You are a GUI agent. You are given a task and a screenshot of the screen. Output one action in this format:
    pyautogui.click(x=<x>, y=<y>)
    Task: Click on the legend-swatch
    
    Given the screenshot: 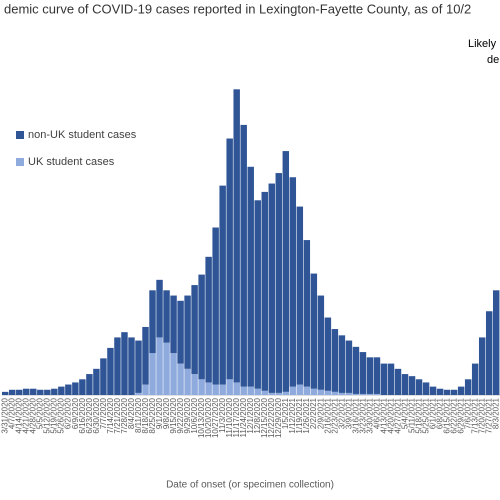 What is the action you would take?
    pyautogui.click(x=20, y=135)
    